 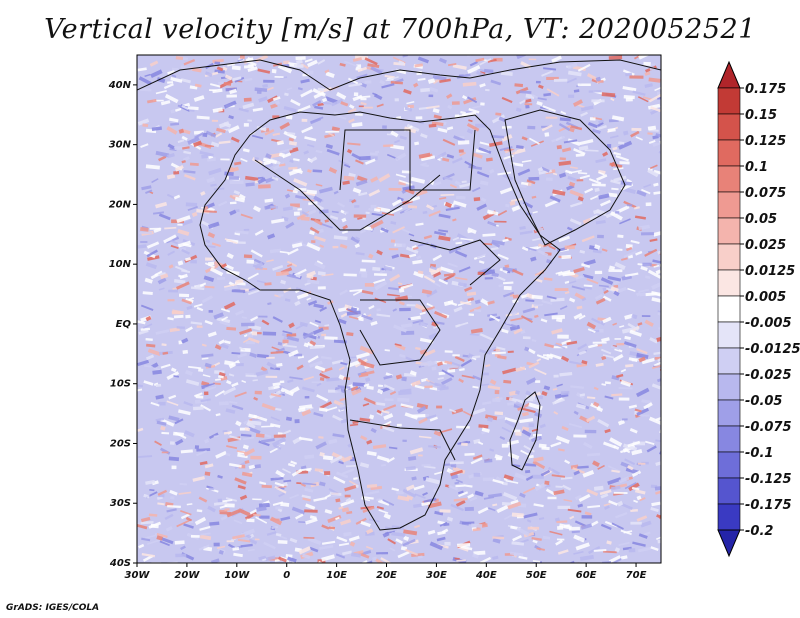 What do you see at coordinates (729, 205) in the screenshot?
I see `colorbar-swatch` at bounding box center [729, 205].